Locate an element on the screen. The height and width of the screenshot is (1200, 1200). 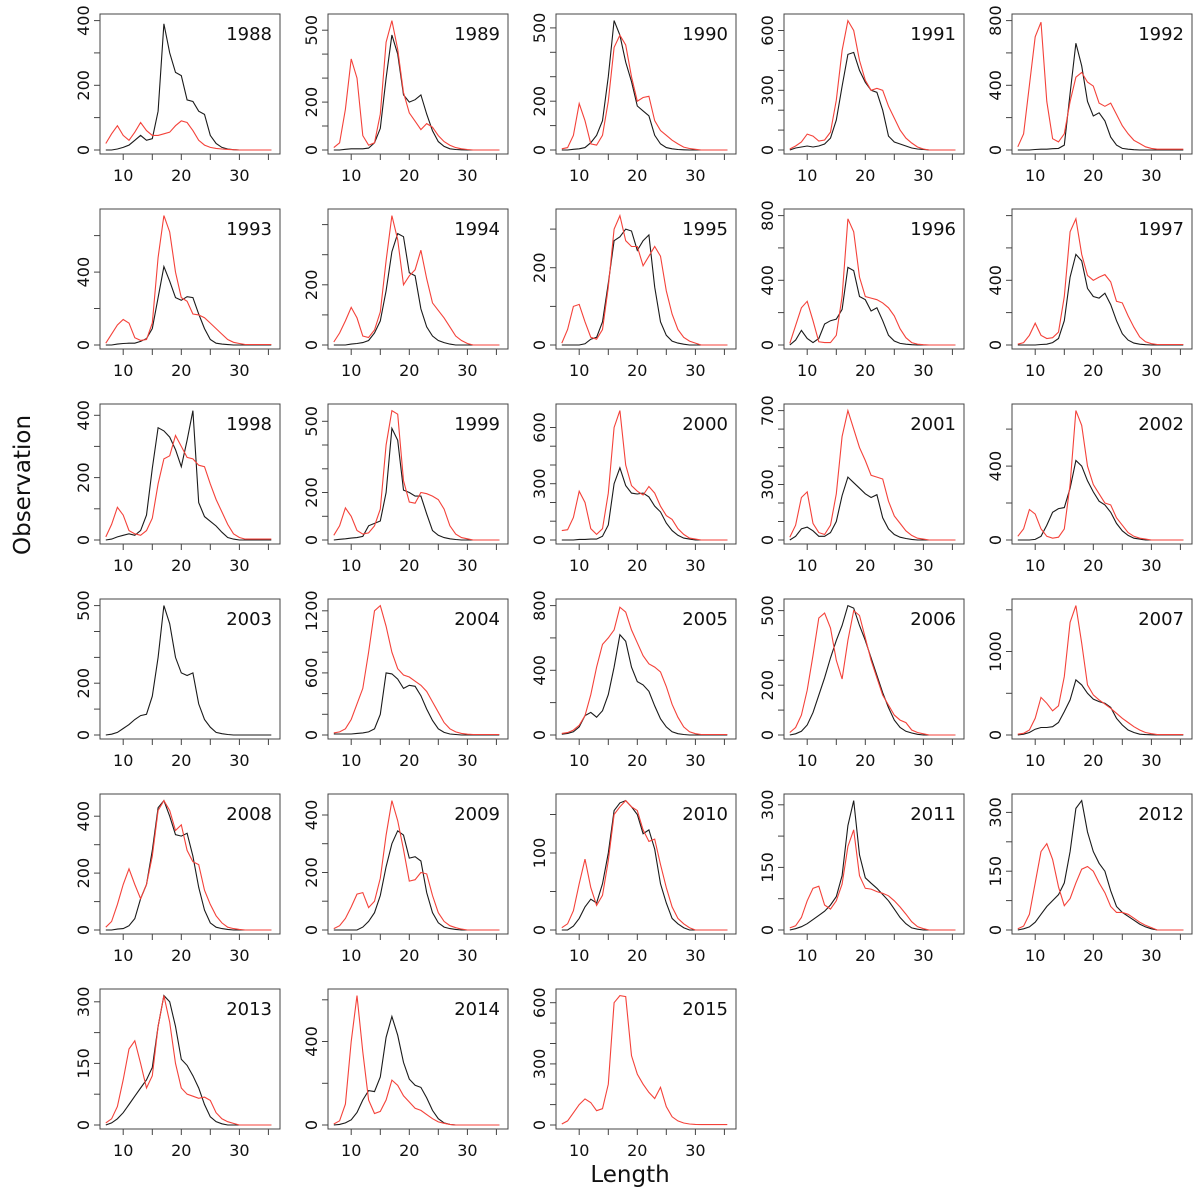
year-label: 2003 is located at coordinates (249, 619).